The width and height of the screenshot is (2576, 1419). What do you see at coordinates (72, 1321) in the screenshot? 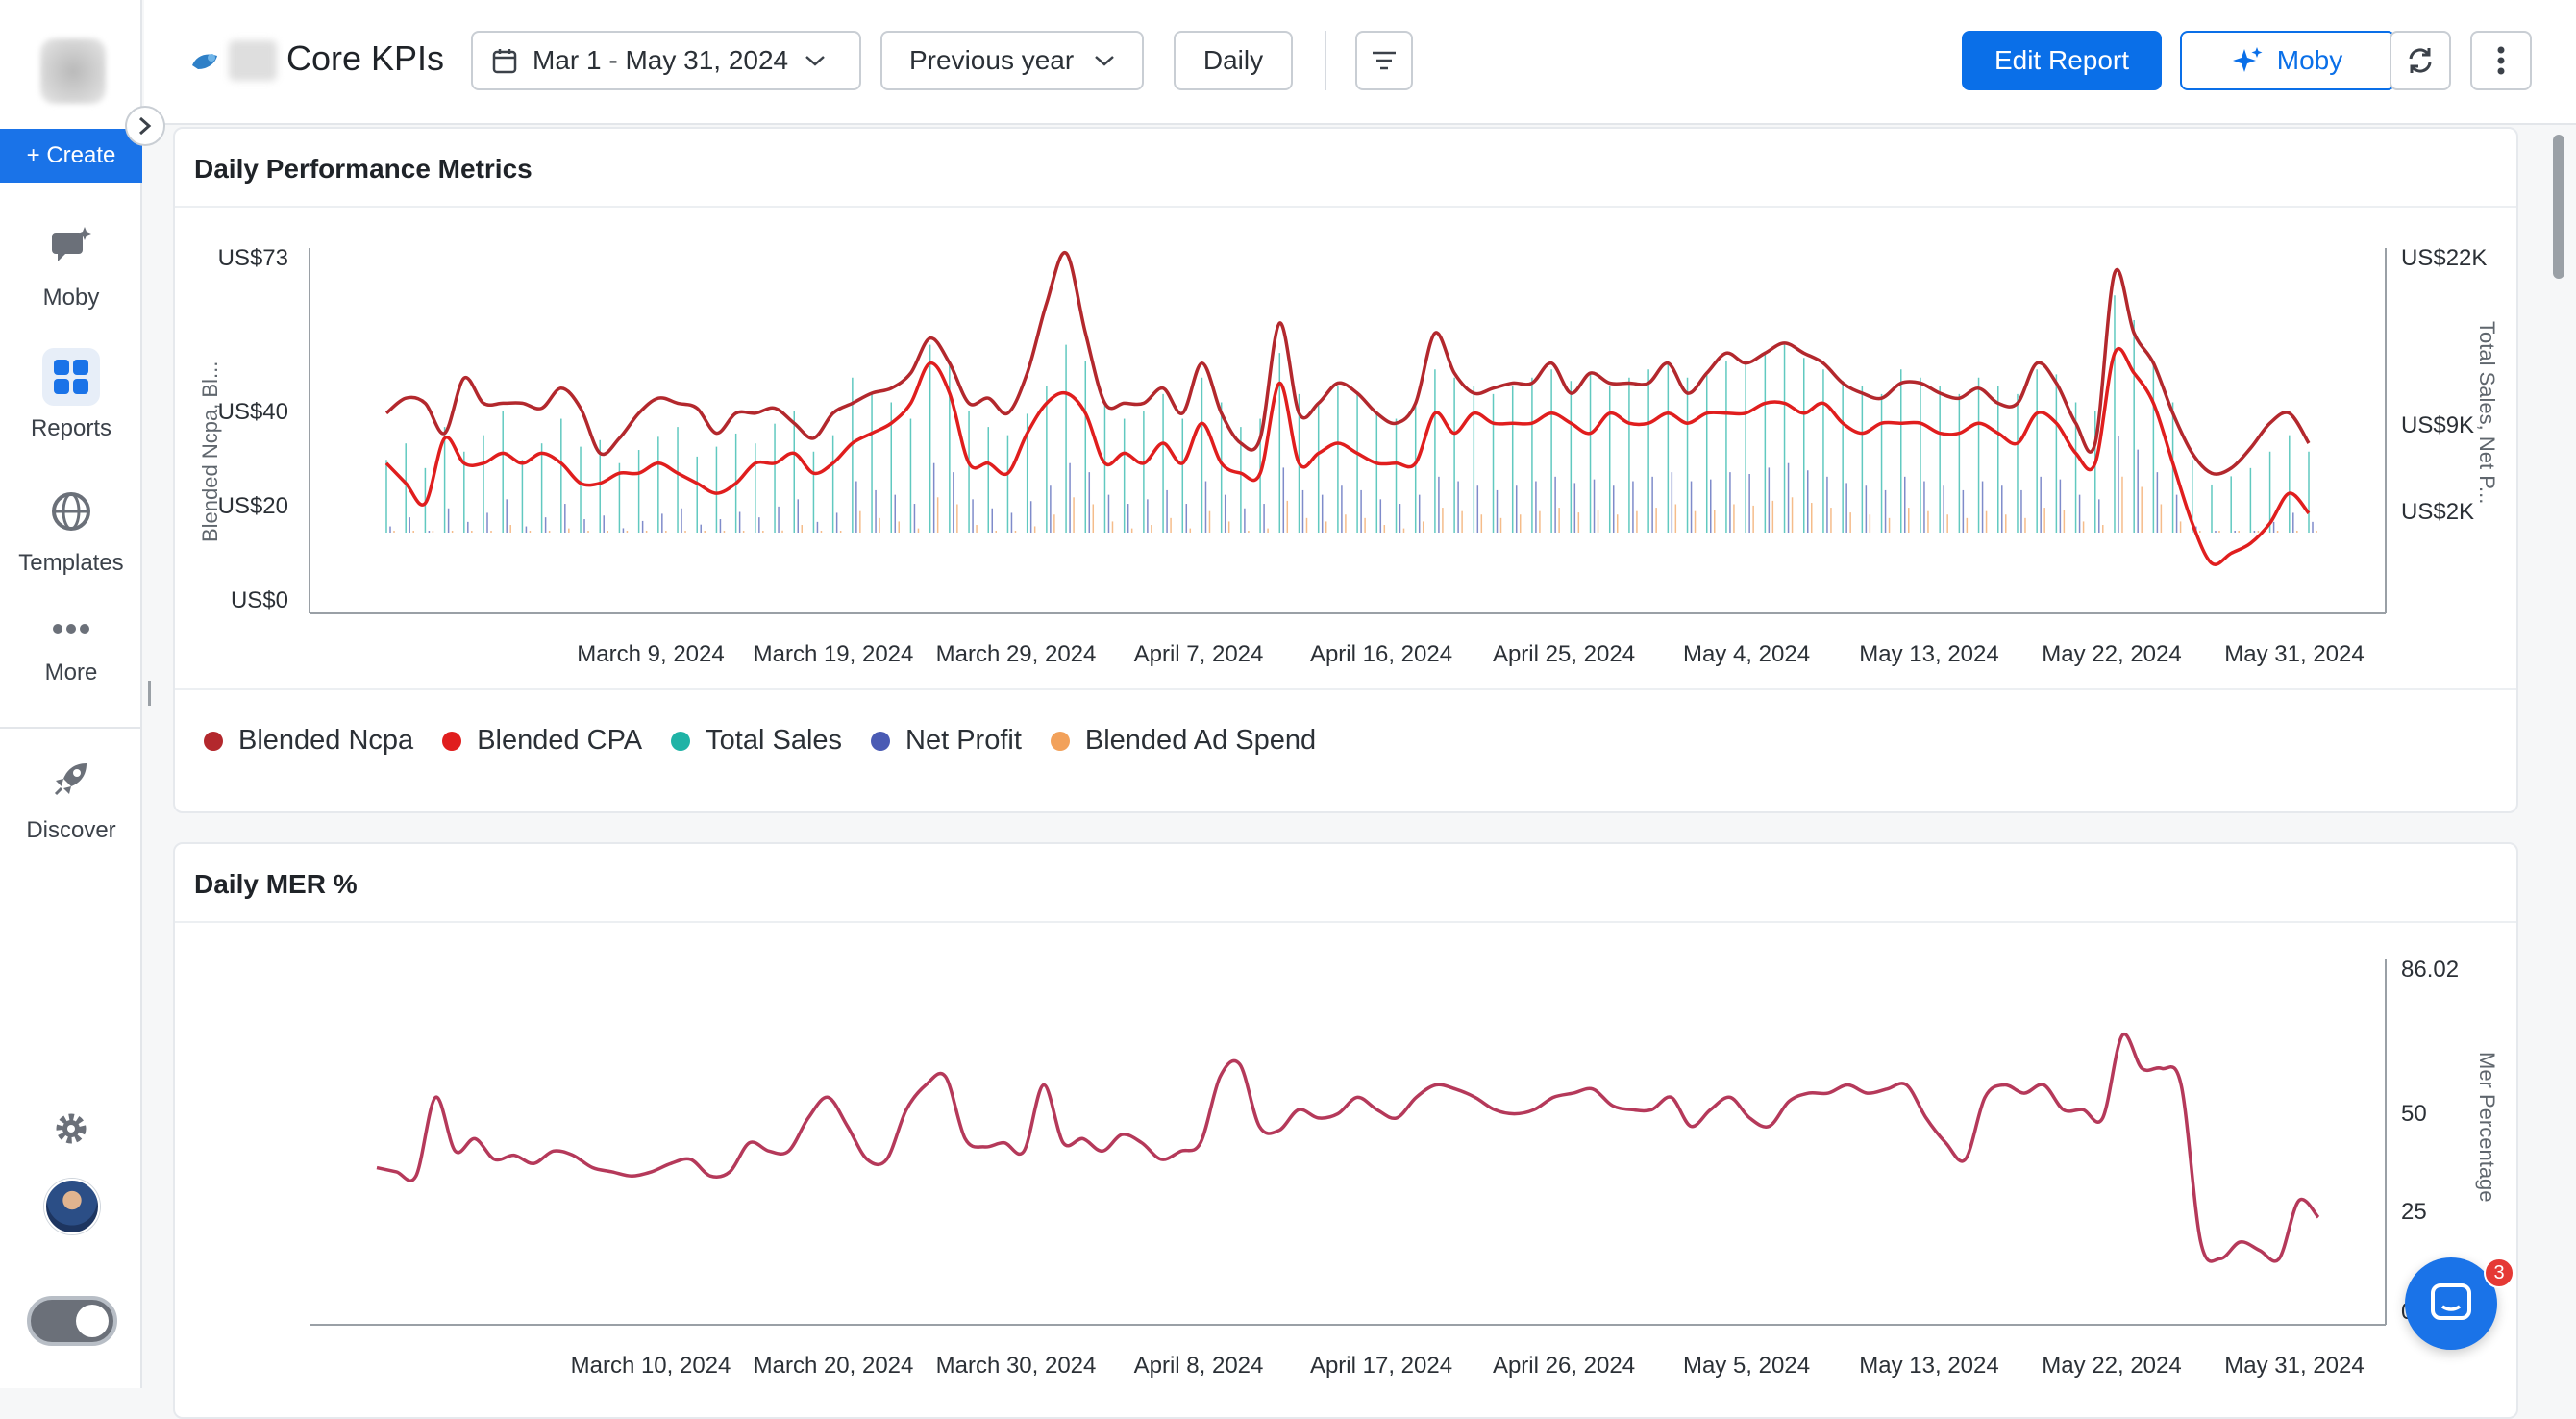
I see `theme-toggle` at bounding box center [72, 1321].